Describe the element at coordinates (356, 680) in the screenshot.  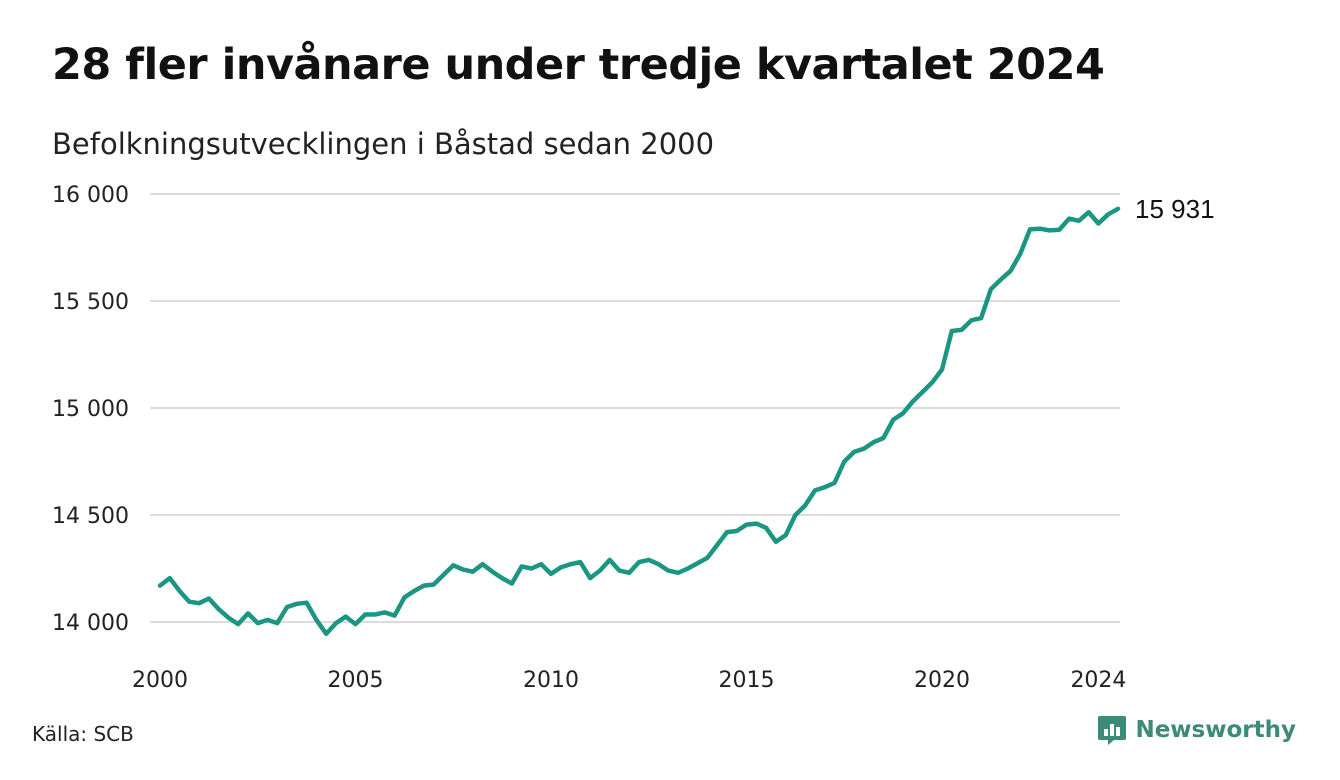
I see `x-tick-label: 2005` at that location.